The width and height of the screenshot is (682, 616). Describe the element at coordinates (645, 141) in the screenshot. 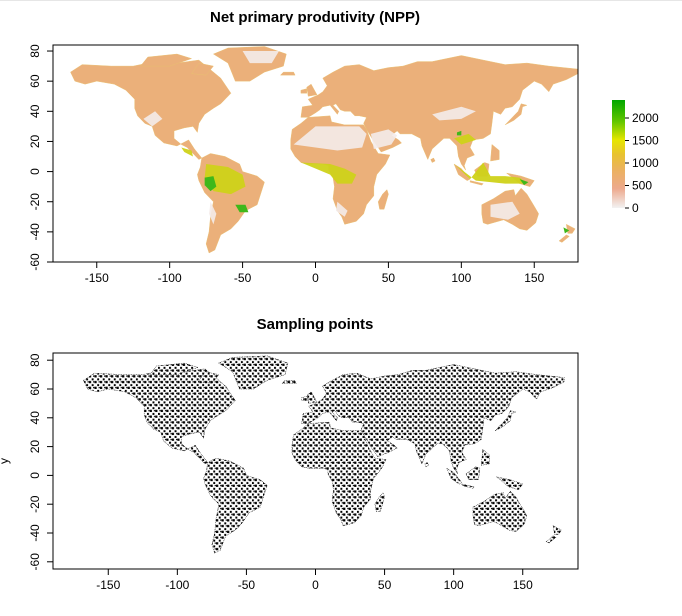

I see `legend-tick-label: 1500` at that location.